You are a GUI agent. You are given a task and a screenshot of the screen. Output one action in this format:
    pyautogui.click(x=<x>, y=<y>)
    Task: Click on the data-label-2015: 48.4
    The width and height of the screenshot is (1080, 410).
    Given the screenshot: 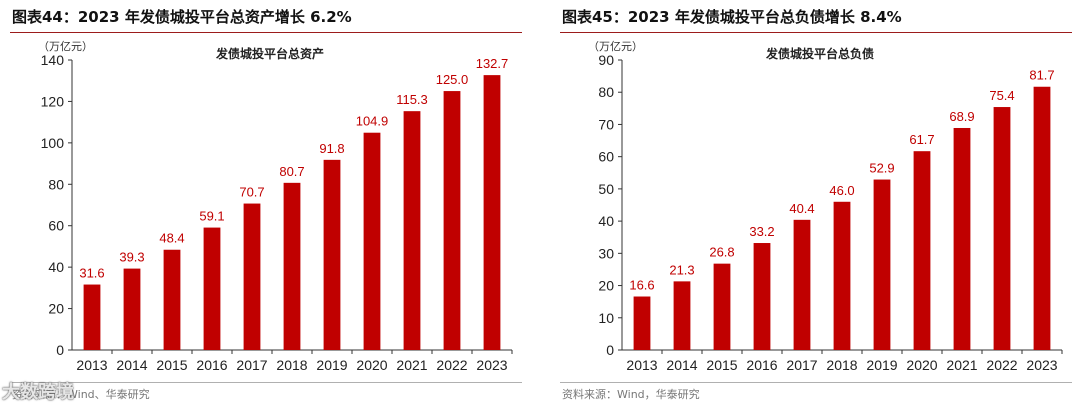 What is the action you would take?
    pyautogui.click(x=171, y=238)
    